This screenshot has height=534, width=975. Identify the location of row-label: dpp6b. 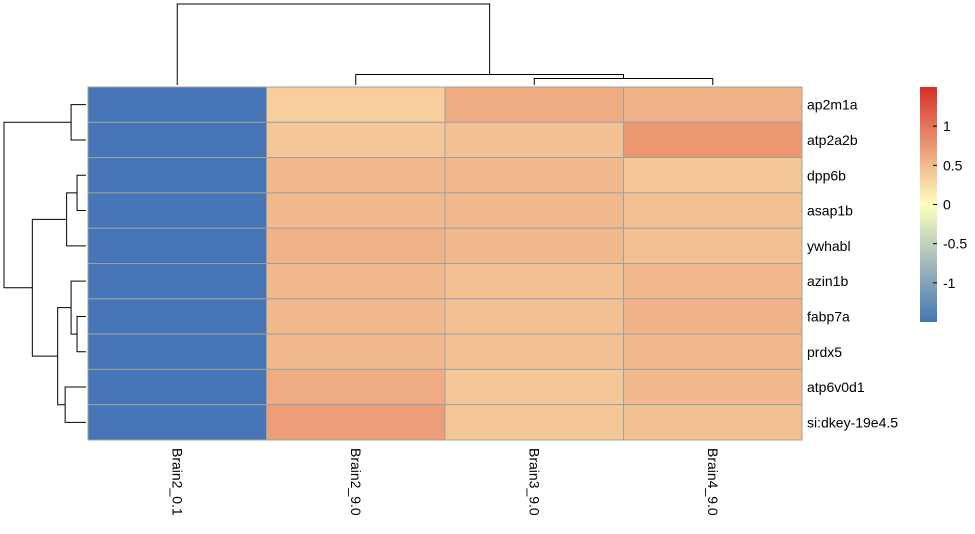
(826, 175).